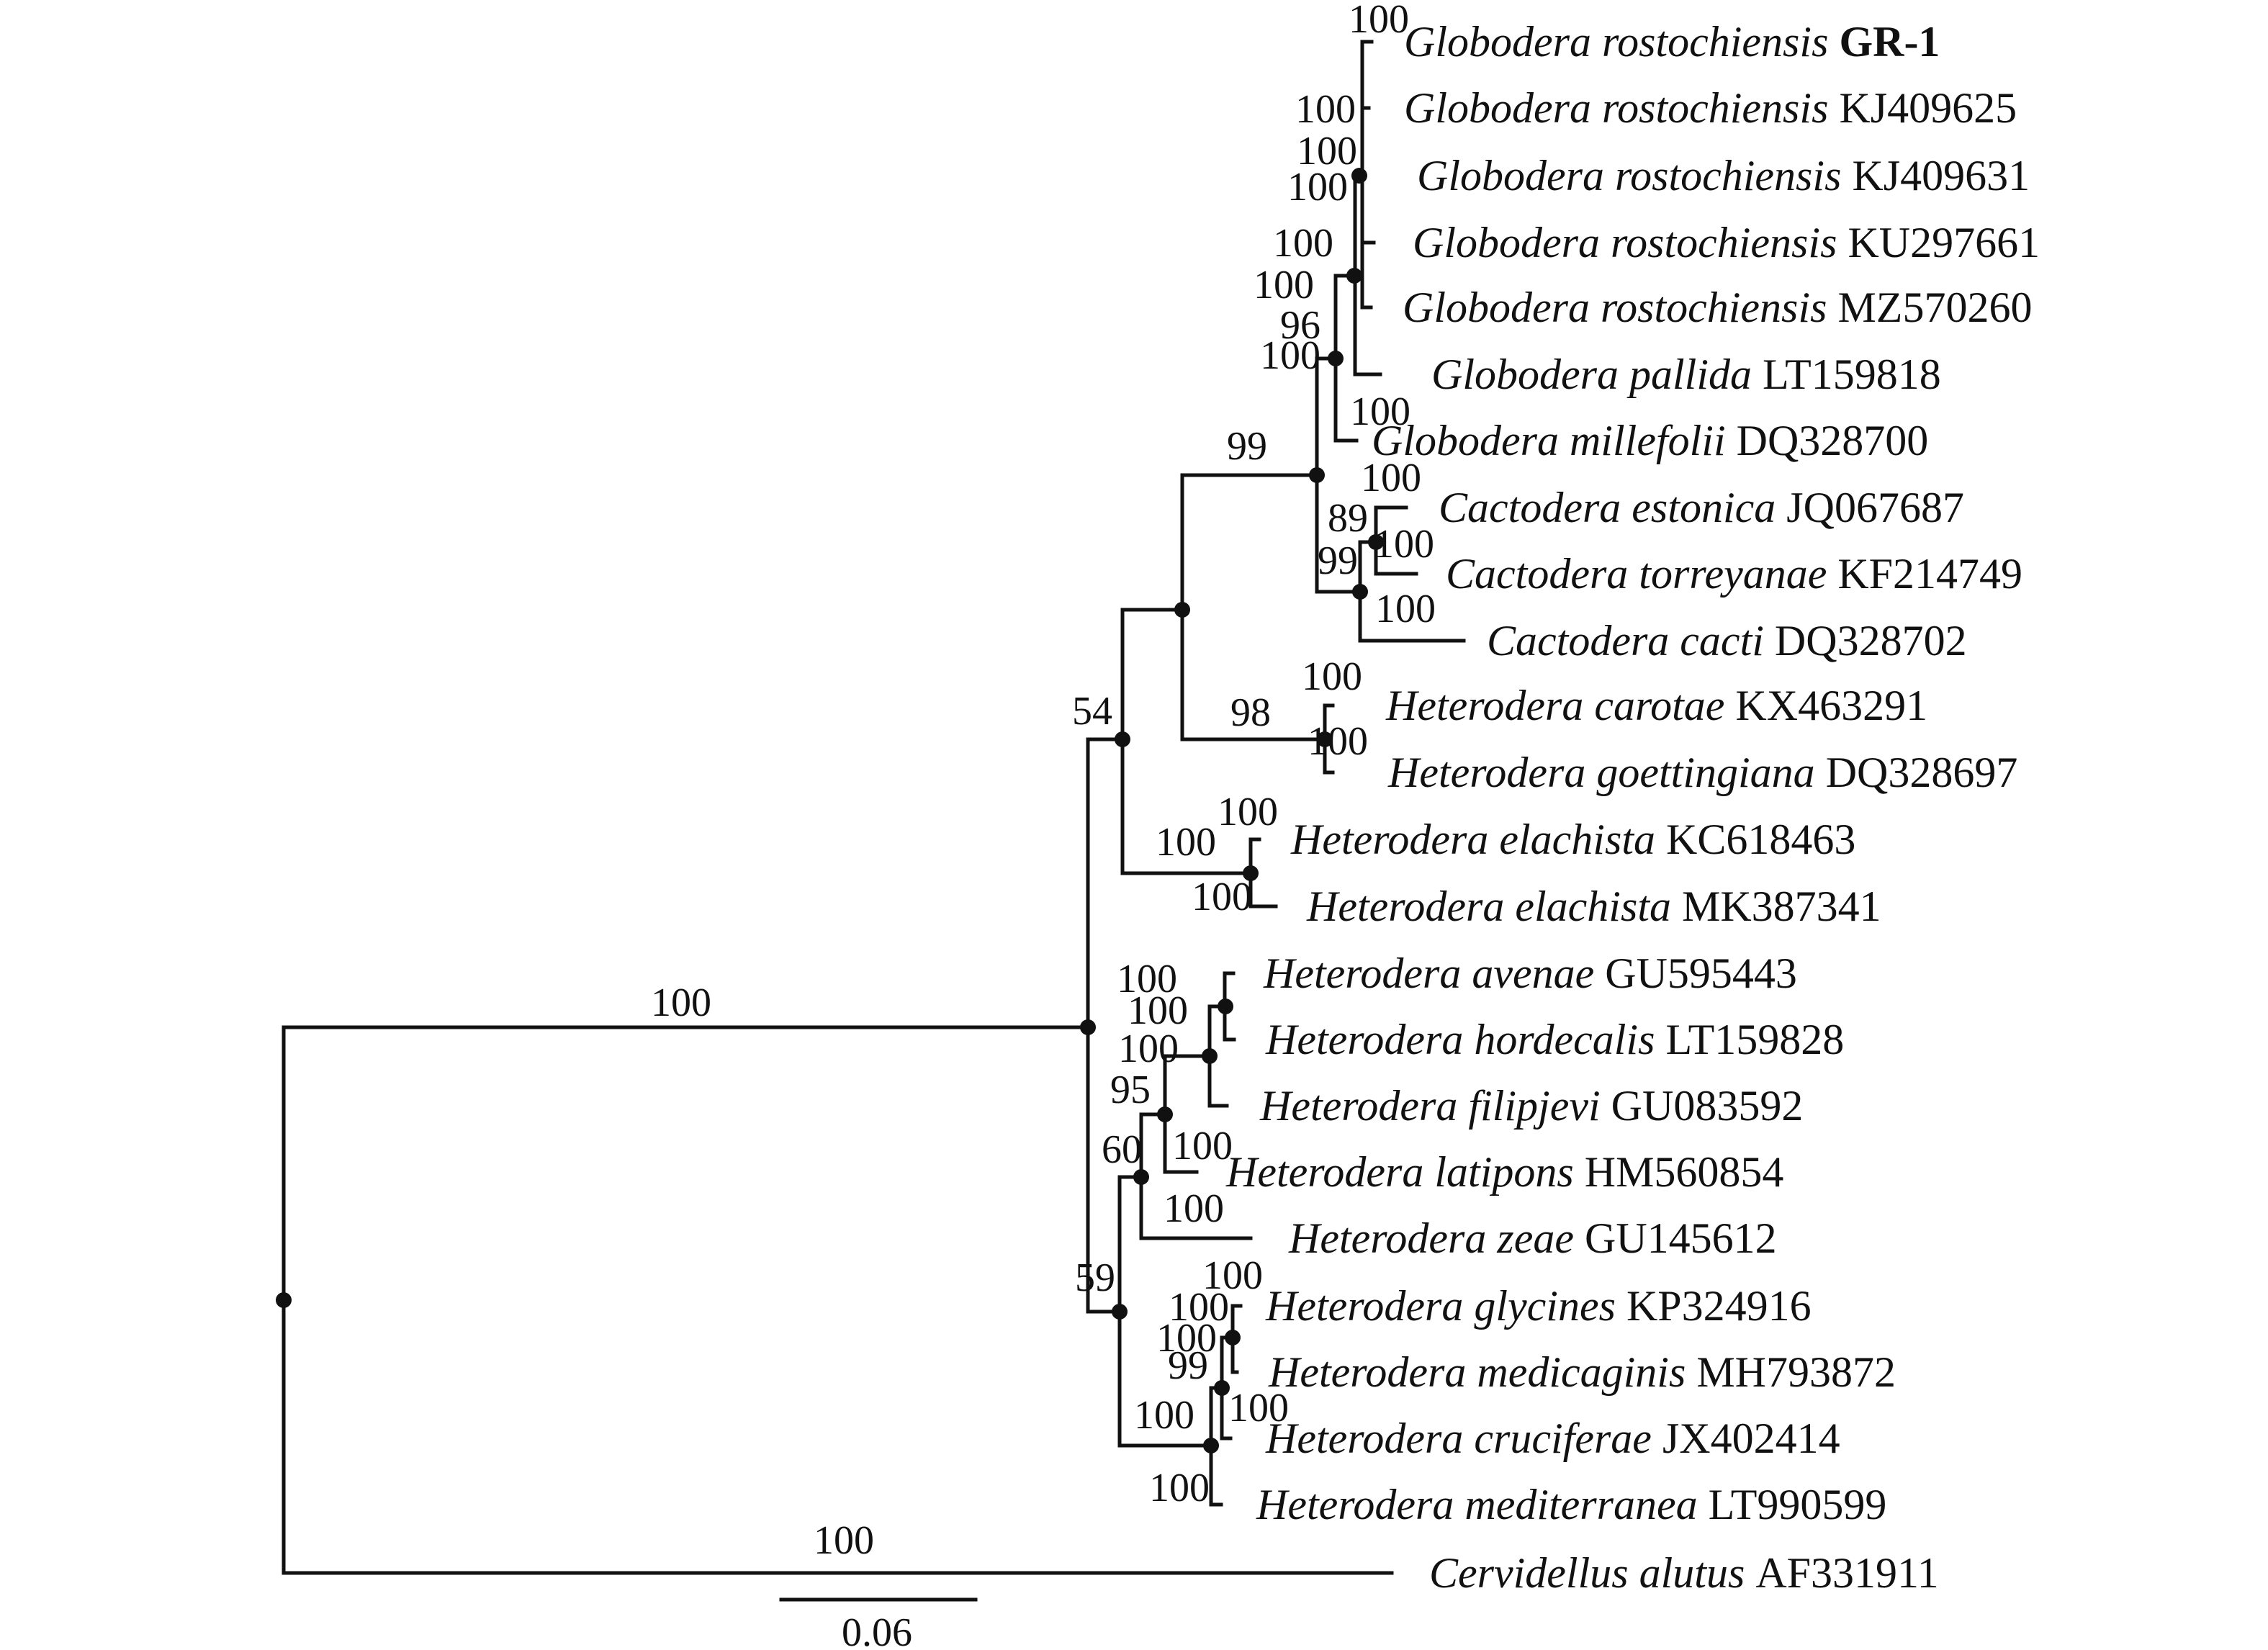 This screenshot has width=2268, height=1650. Describe the element at coordinates (1549, 440) in the screenshot. I see `taxon-species-name: Globodera millefolii` at that location.